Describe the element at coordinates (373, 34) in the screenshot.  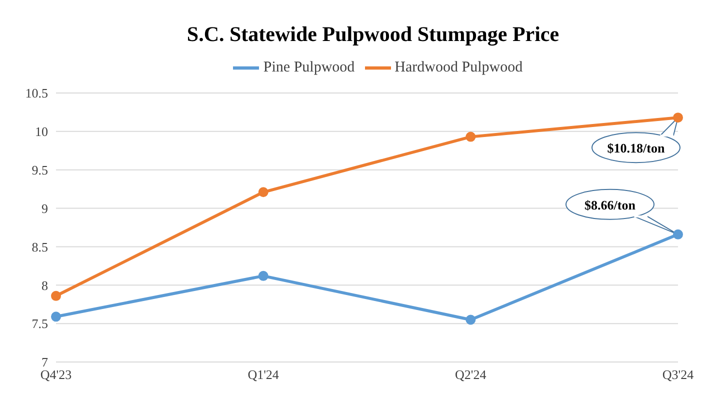
I see `chart-title: S.C. Statewide Pulpwood Stumpage Price` at that location.